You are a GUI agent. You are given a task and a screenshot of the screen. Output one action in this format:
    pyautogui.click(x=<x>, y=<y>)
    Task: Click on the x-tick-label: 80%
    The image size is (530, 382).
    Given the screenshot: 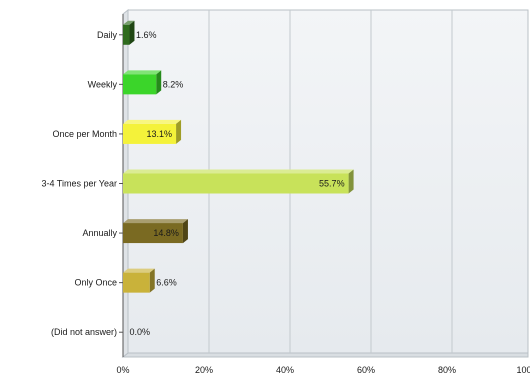 What is the action you would take?
    pyautogui.click(x=447, y=370)
    